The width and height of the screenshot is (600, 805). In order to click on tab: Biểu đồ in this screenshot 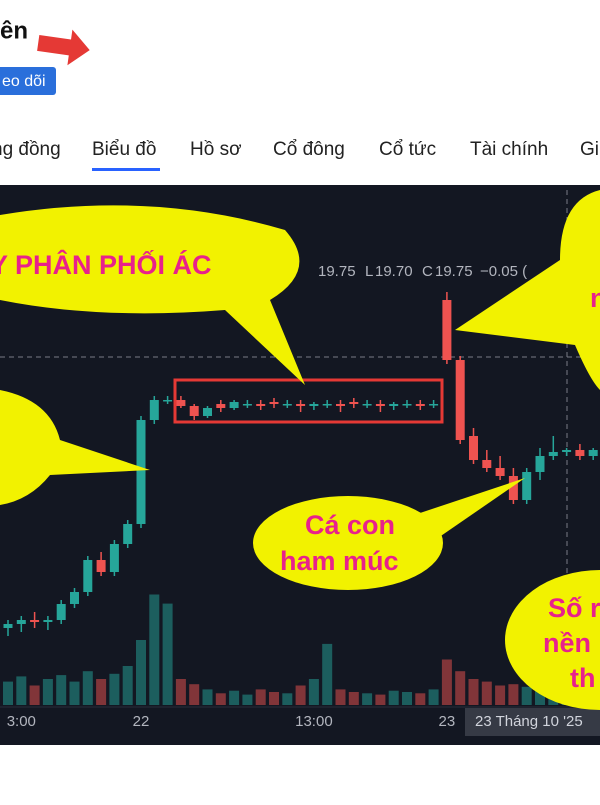, I will do `click(124, 149)`.